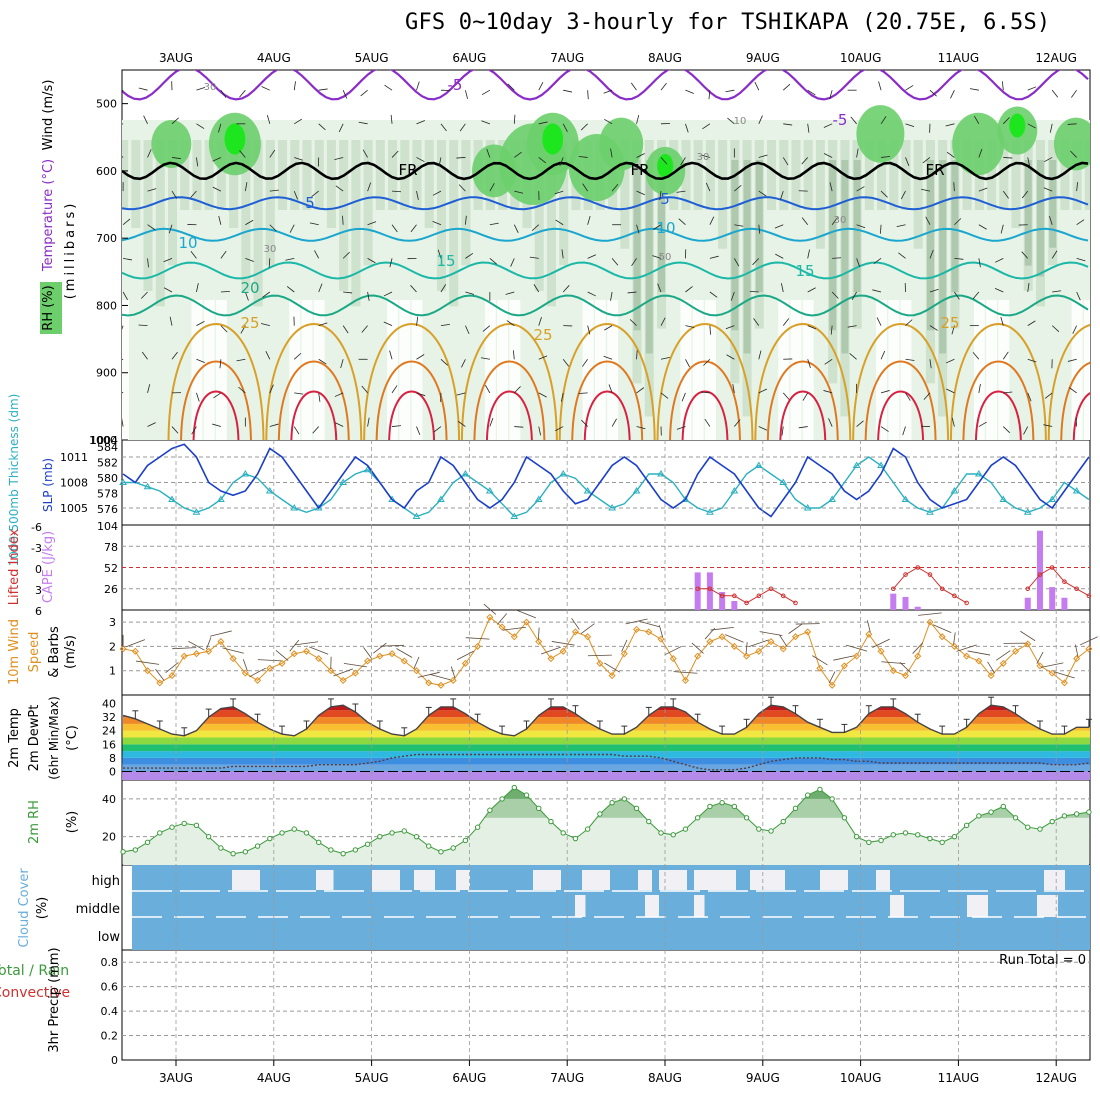  Describe the element at coordinates (606, 708) in the screenshot. I see `temp-band` at that location.